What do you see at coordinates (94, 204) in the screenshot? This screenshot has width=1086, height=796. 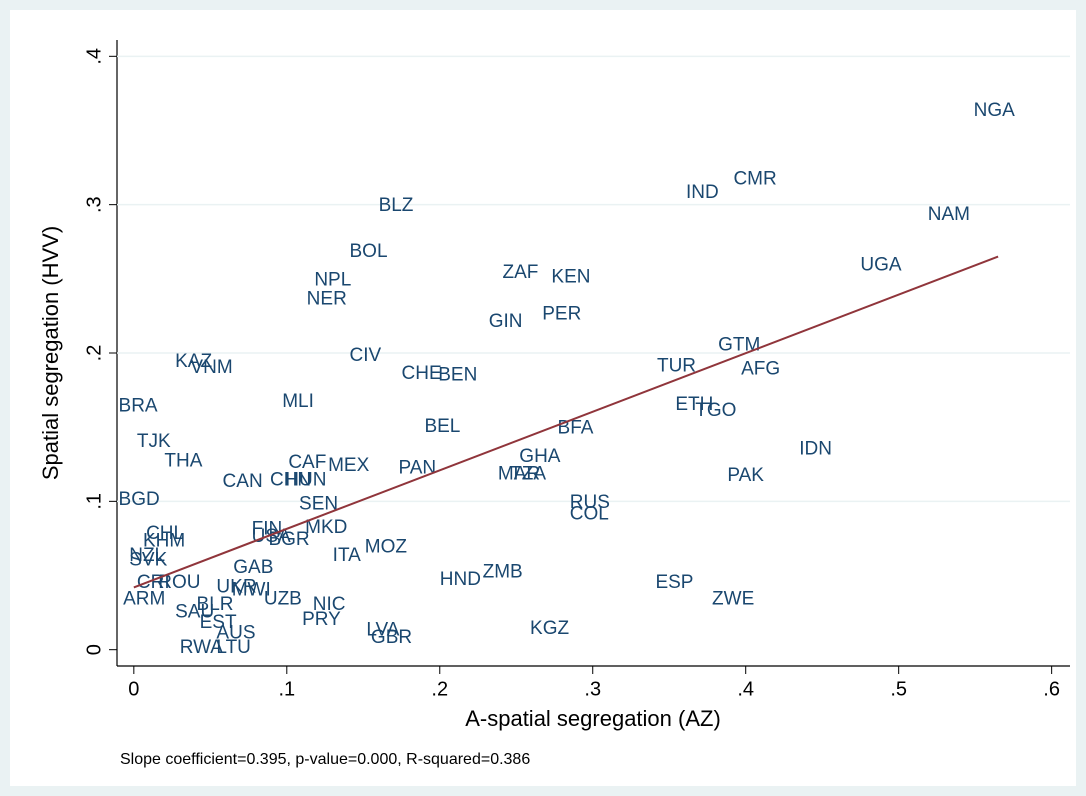 I see `y-tick-label: .3` at bounding box center [94, 204].